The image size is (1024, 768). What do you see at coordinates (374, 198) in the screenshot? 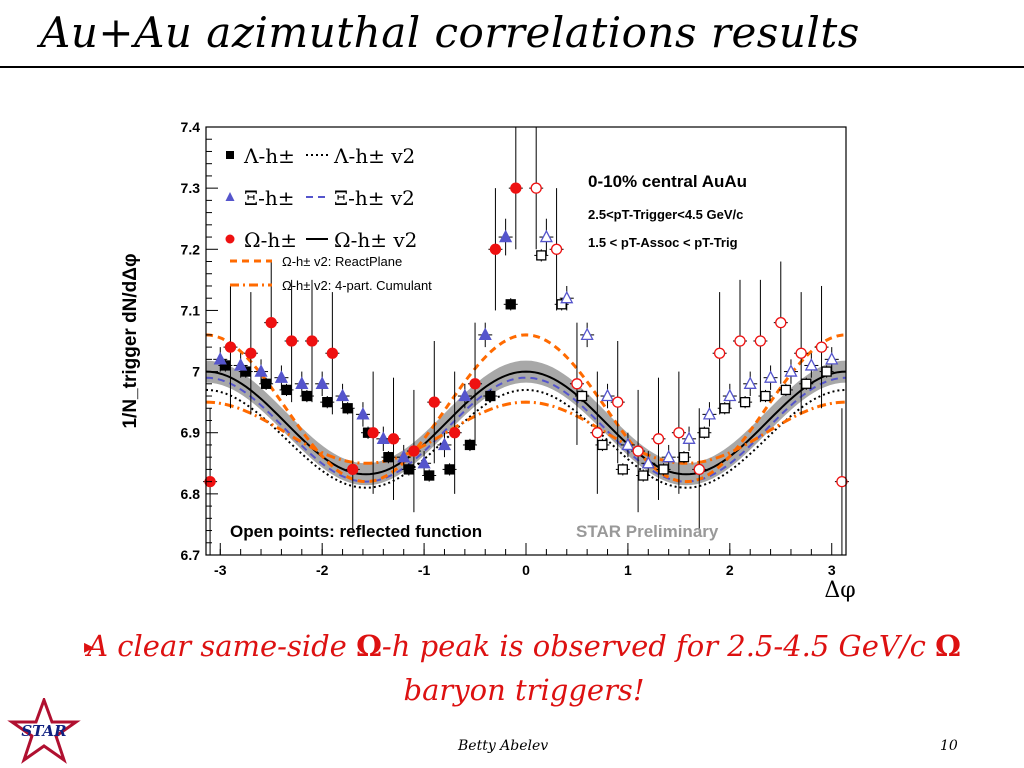
I see `legend-label: Ξ-h± v2` at bounding box center [374, 198].